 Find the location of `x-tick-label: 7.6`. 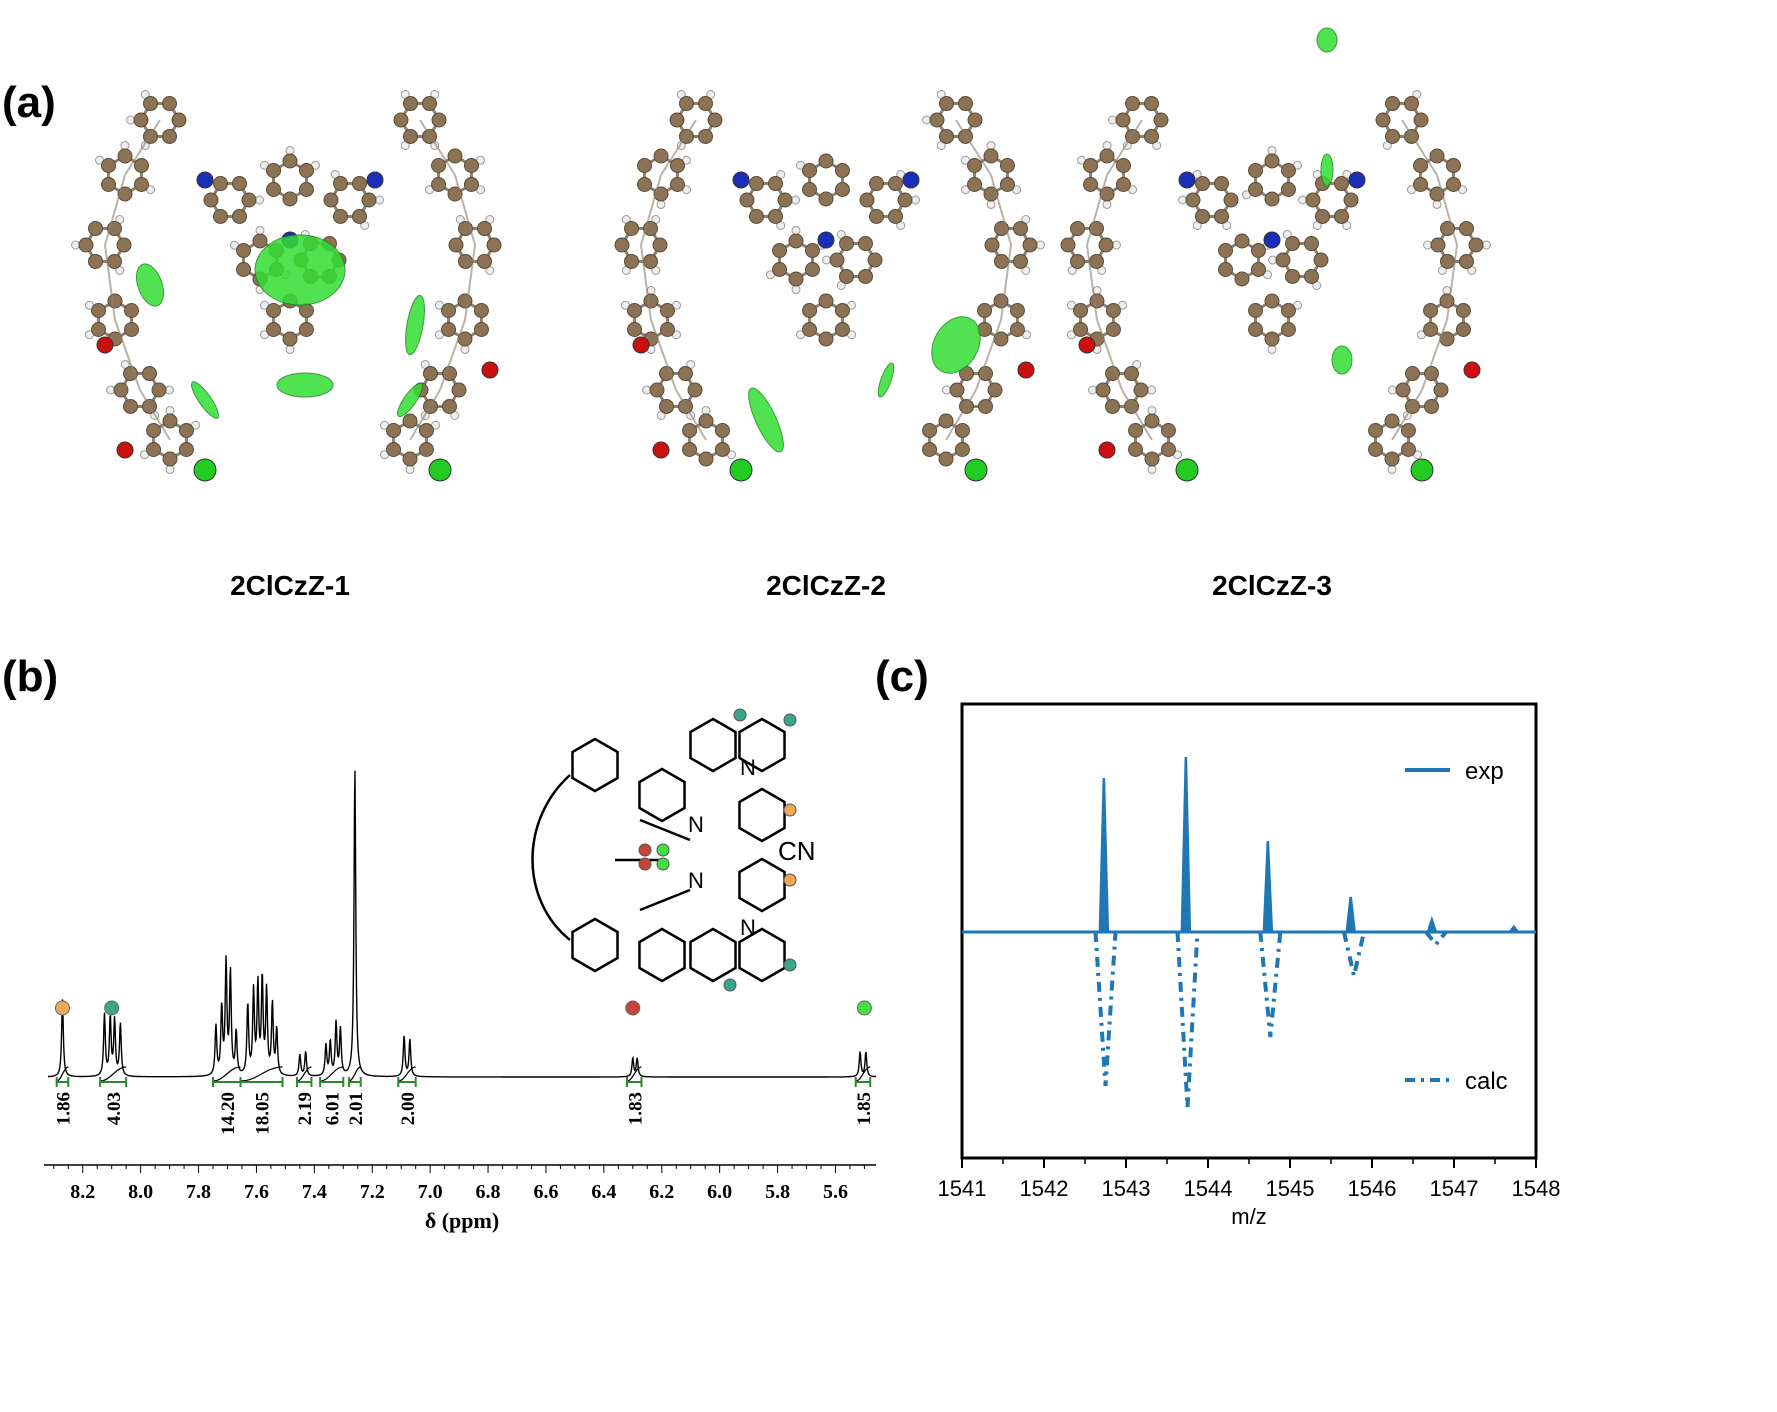

x-tick-label: 7.6 is located at coordinates (256, 1192).